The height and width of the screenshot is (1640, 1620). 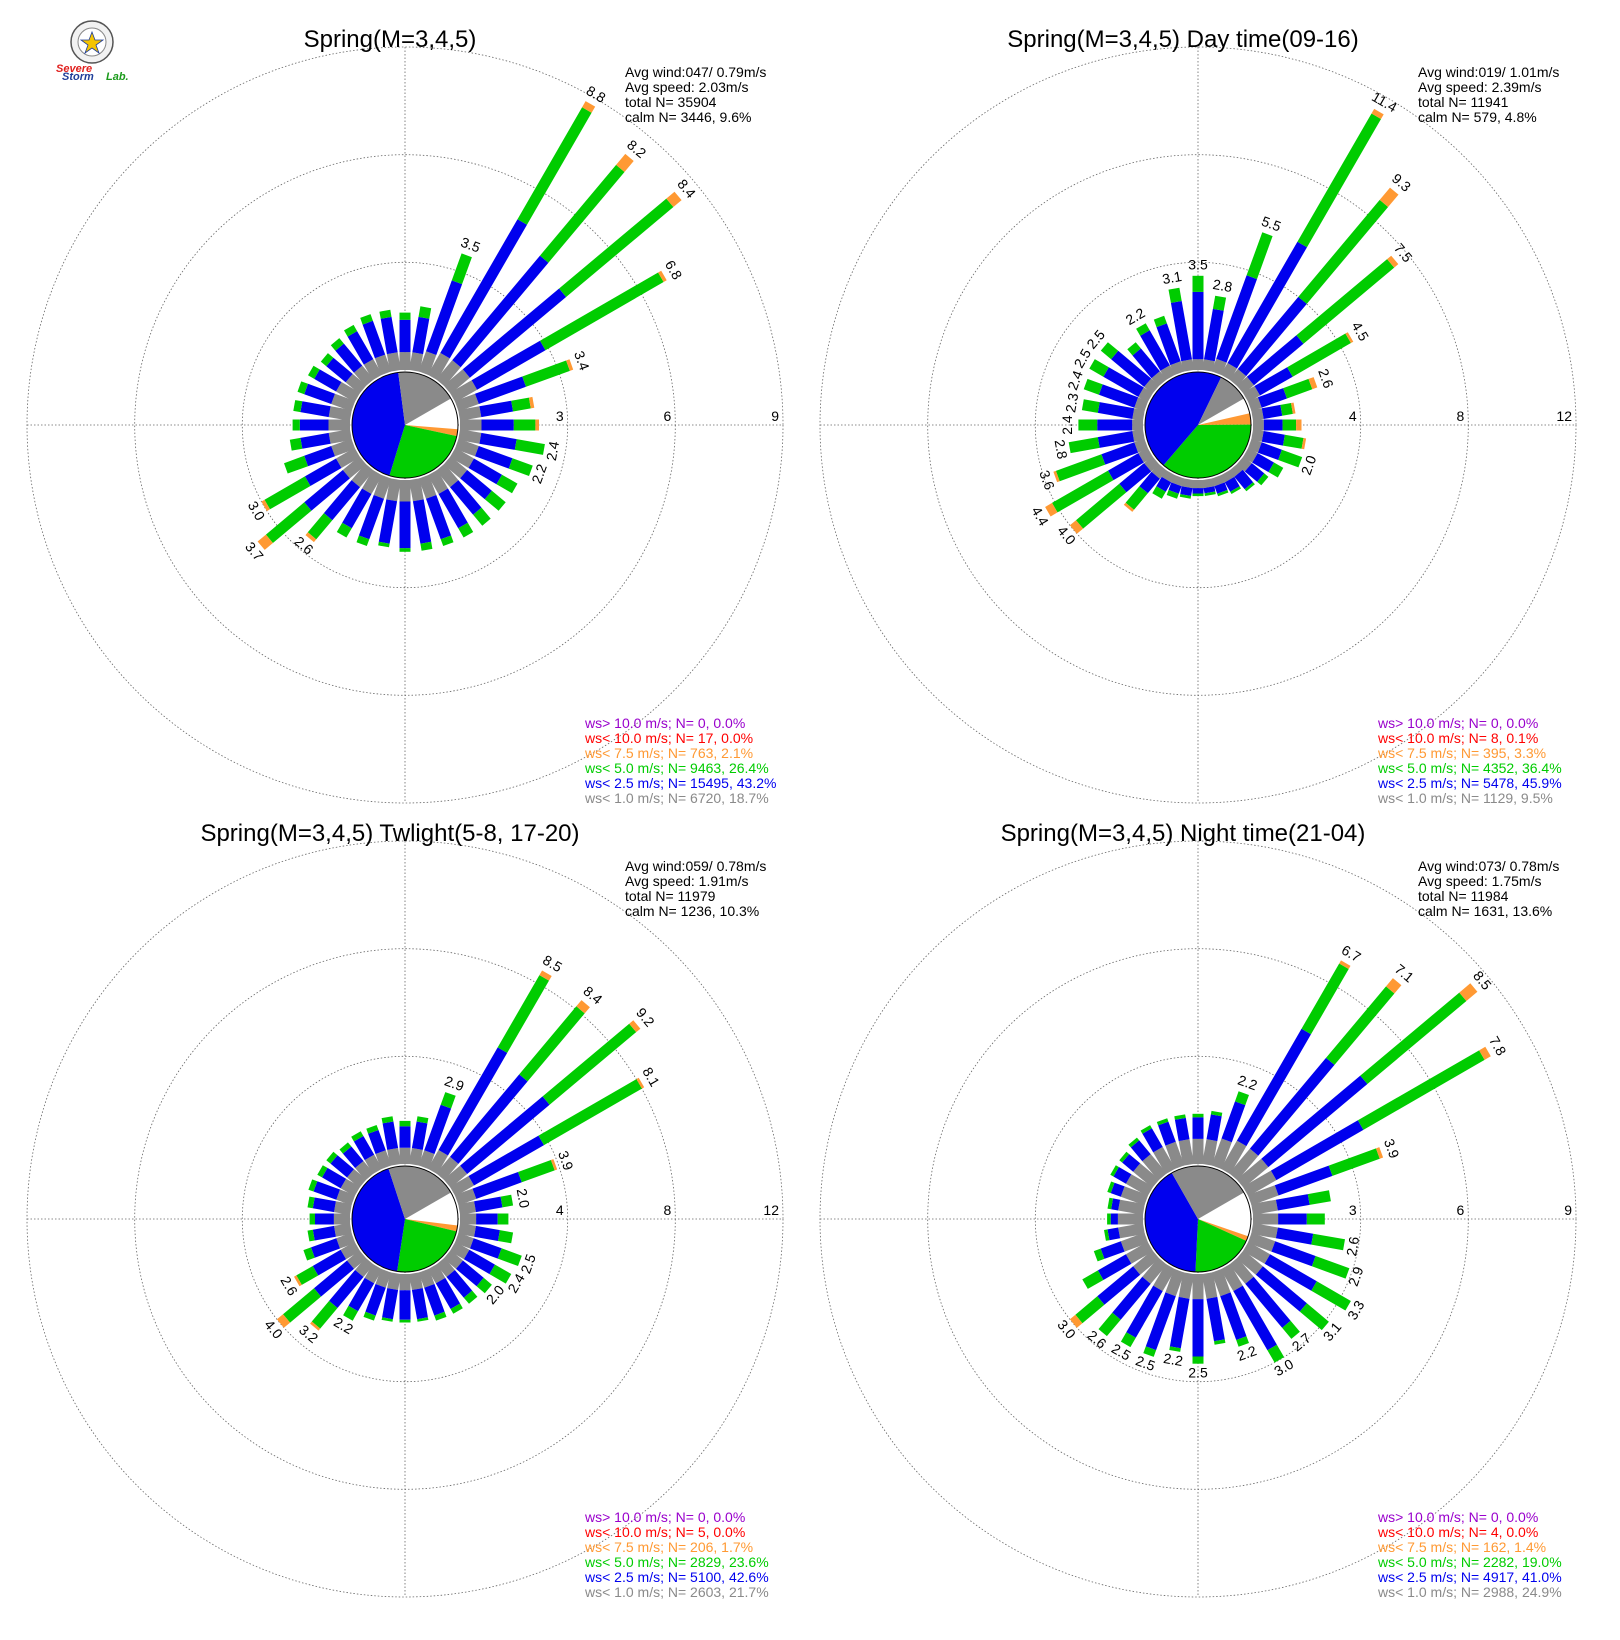 I want to click on legend-entry: ws< 10.0 m/s; N= 5, 0.0%, so click(x=664, y=1532).